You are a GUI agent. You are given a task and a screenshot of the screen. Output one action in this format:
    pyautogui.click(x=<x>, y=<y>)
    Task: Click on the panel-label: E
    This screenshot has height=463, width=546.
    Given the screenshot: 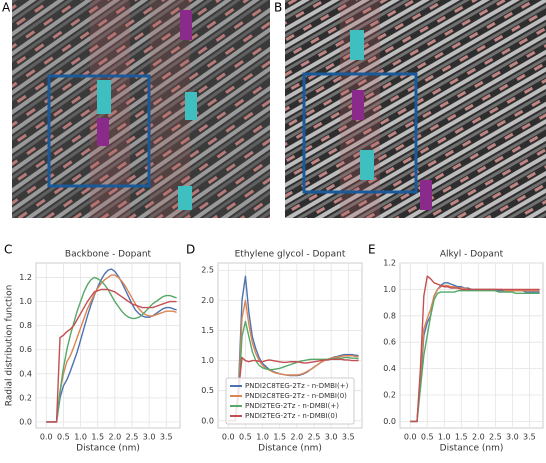 What is the action you would take?
    pyautogui.click(x=372, y=250)
    